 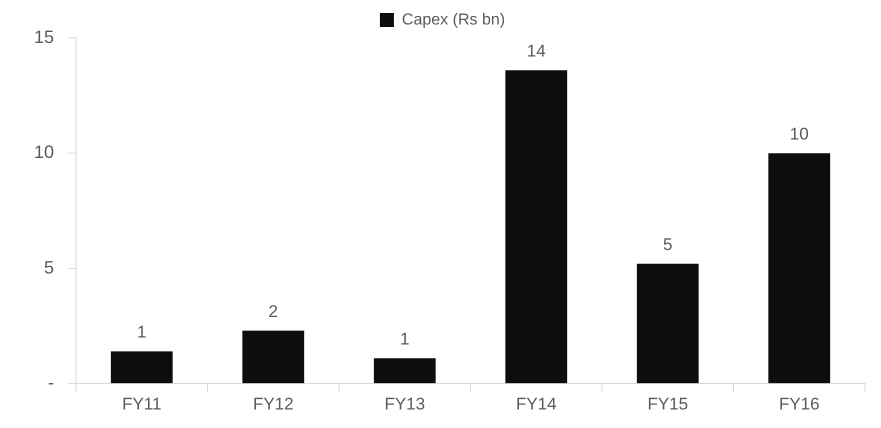 What do you see at coordinates (454, 19) in the screenshot?
I see `legend-label: Capex (Rs bn)` at bounding box center [454, 19].